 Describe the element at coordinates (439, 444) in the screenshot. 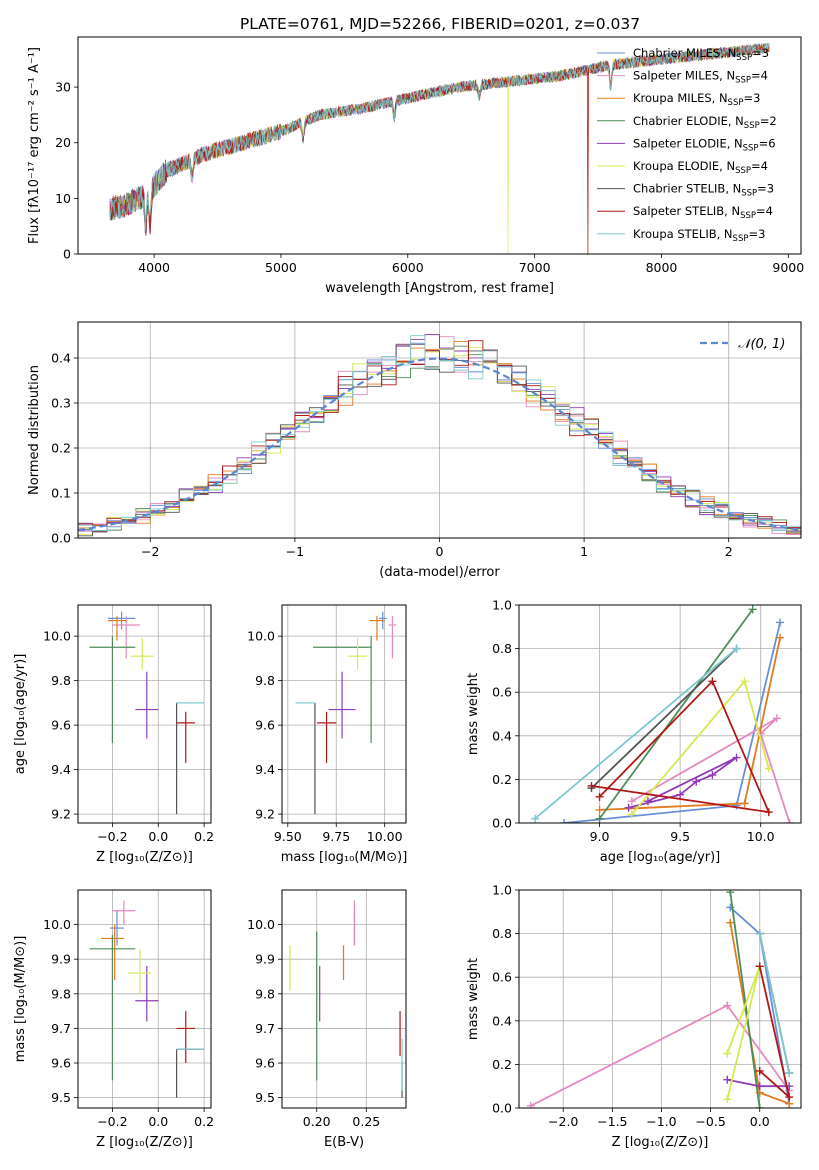

I see `residuals-normal-curve` at that location.